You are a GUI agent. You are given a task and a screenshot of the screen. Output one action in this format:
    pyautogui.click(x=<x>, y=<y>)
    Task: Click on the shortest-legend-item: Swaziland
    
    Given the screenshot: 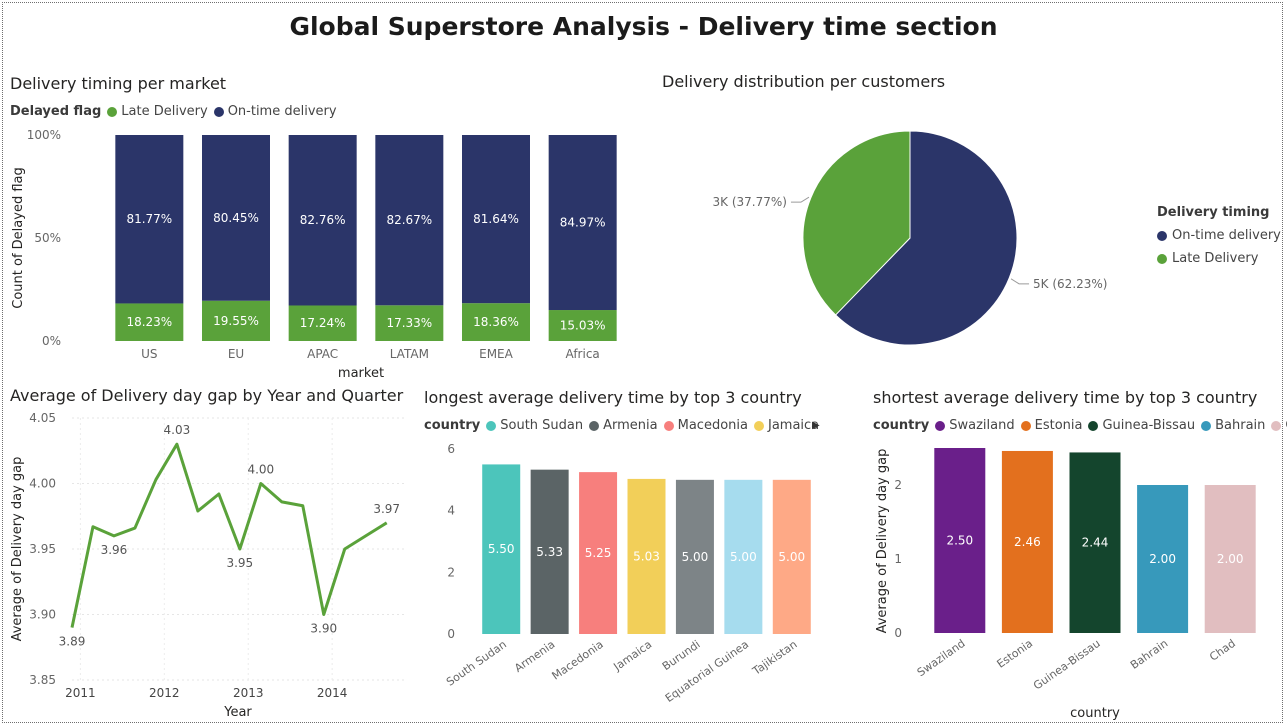 What is the action you would take?
    pyautogui.click(x=975, y=425)
    